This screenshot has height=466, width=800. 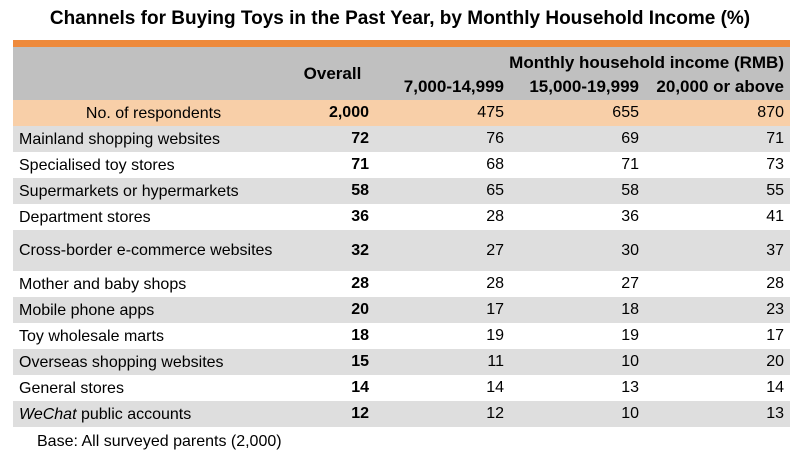 I want to click on bracket-value: 11, so click(x=442, y=362).